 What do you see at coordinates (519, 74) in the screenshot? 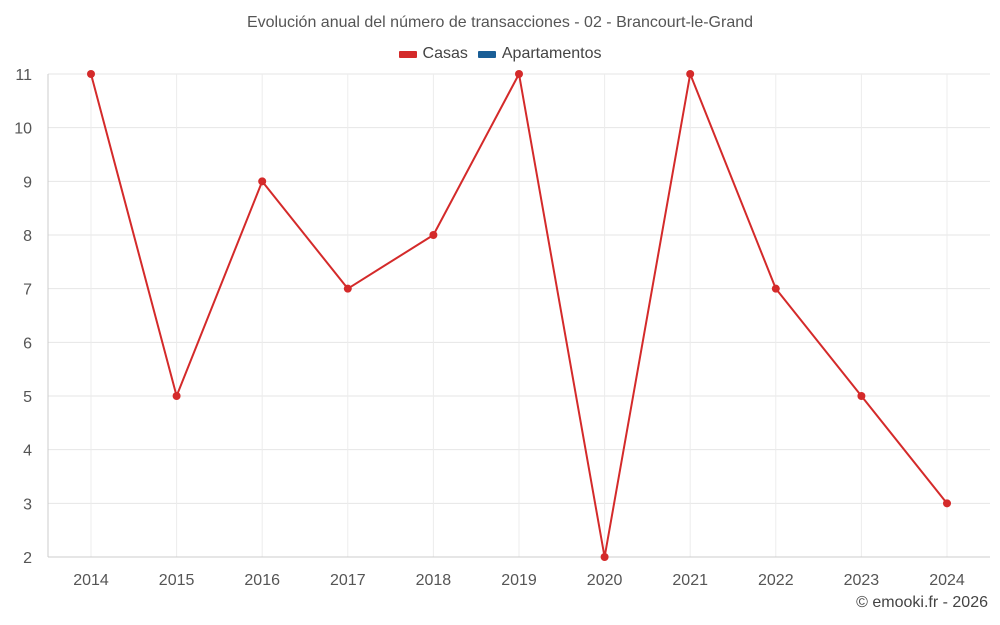
I see `data-point-casas-2019` at bounding box center [519, 74].